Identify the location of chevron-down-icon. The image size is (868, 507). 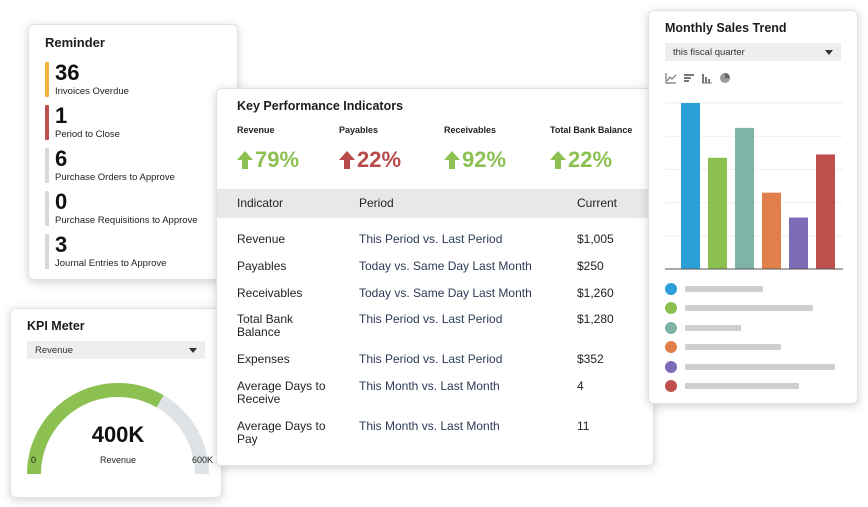
(829, 52).